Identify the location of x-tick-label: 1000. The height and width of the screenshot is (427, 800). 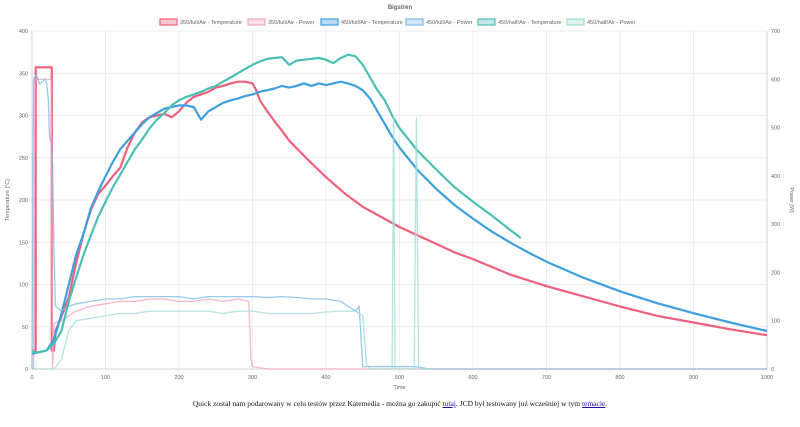
(767, 378).